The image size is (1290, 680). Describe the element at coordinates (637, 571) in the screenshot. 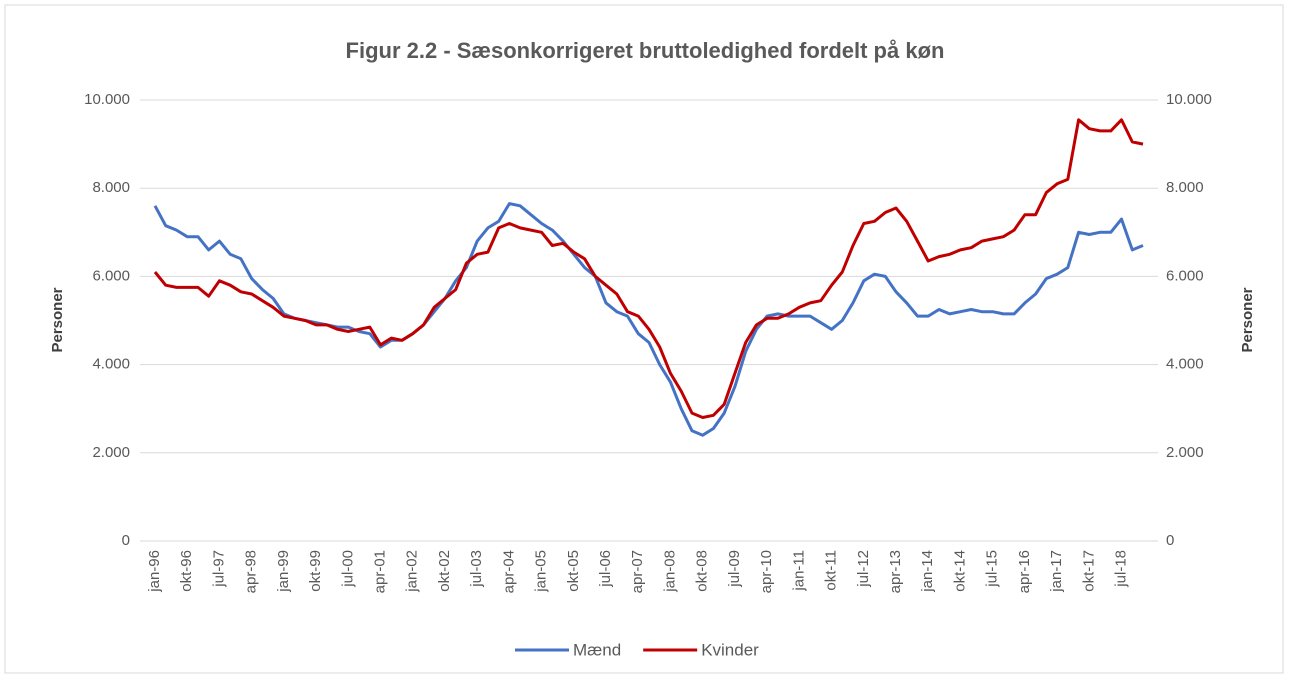

I see `x-tick-label: apr-07` at that location.